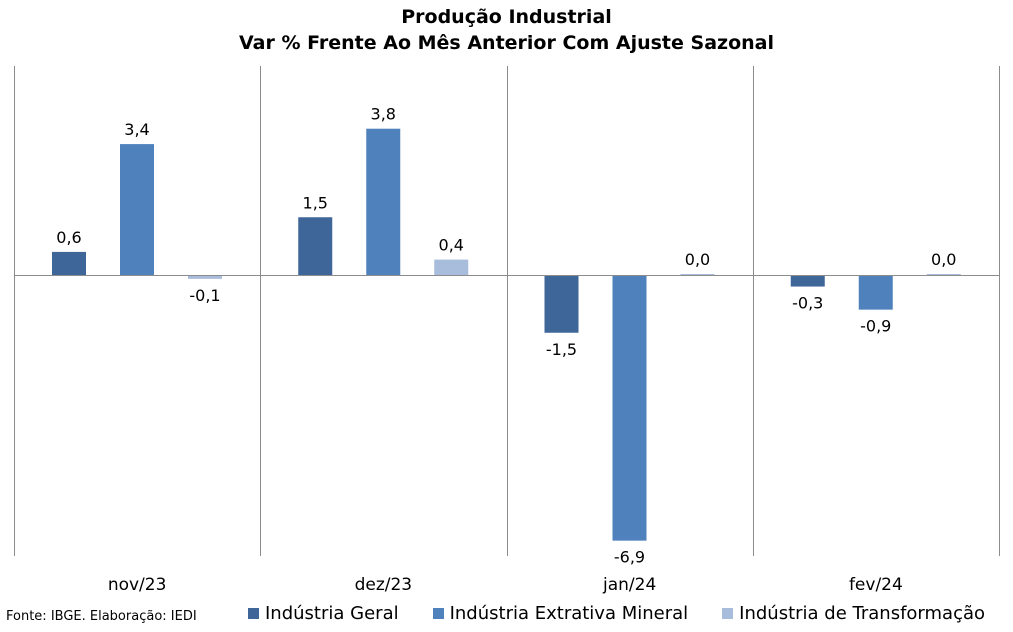 The width and height of the screenshot is (1013, 632). Describe the element at coordinates (862, 613) in the screenshot. I see `legend-label-transformacao: Indústria de Transformação` at that location.